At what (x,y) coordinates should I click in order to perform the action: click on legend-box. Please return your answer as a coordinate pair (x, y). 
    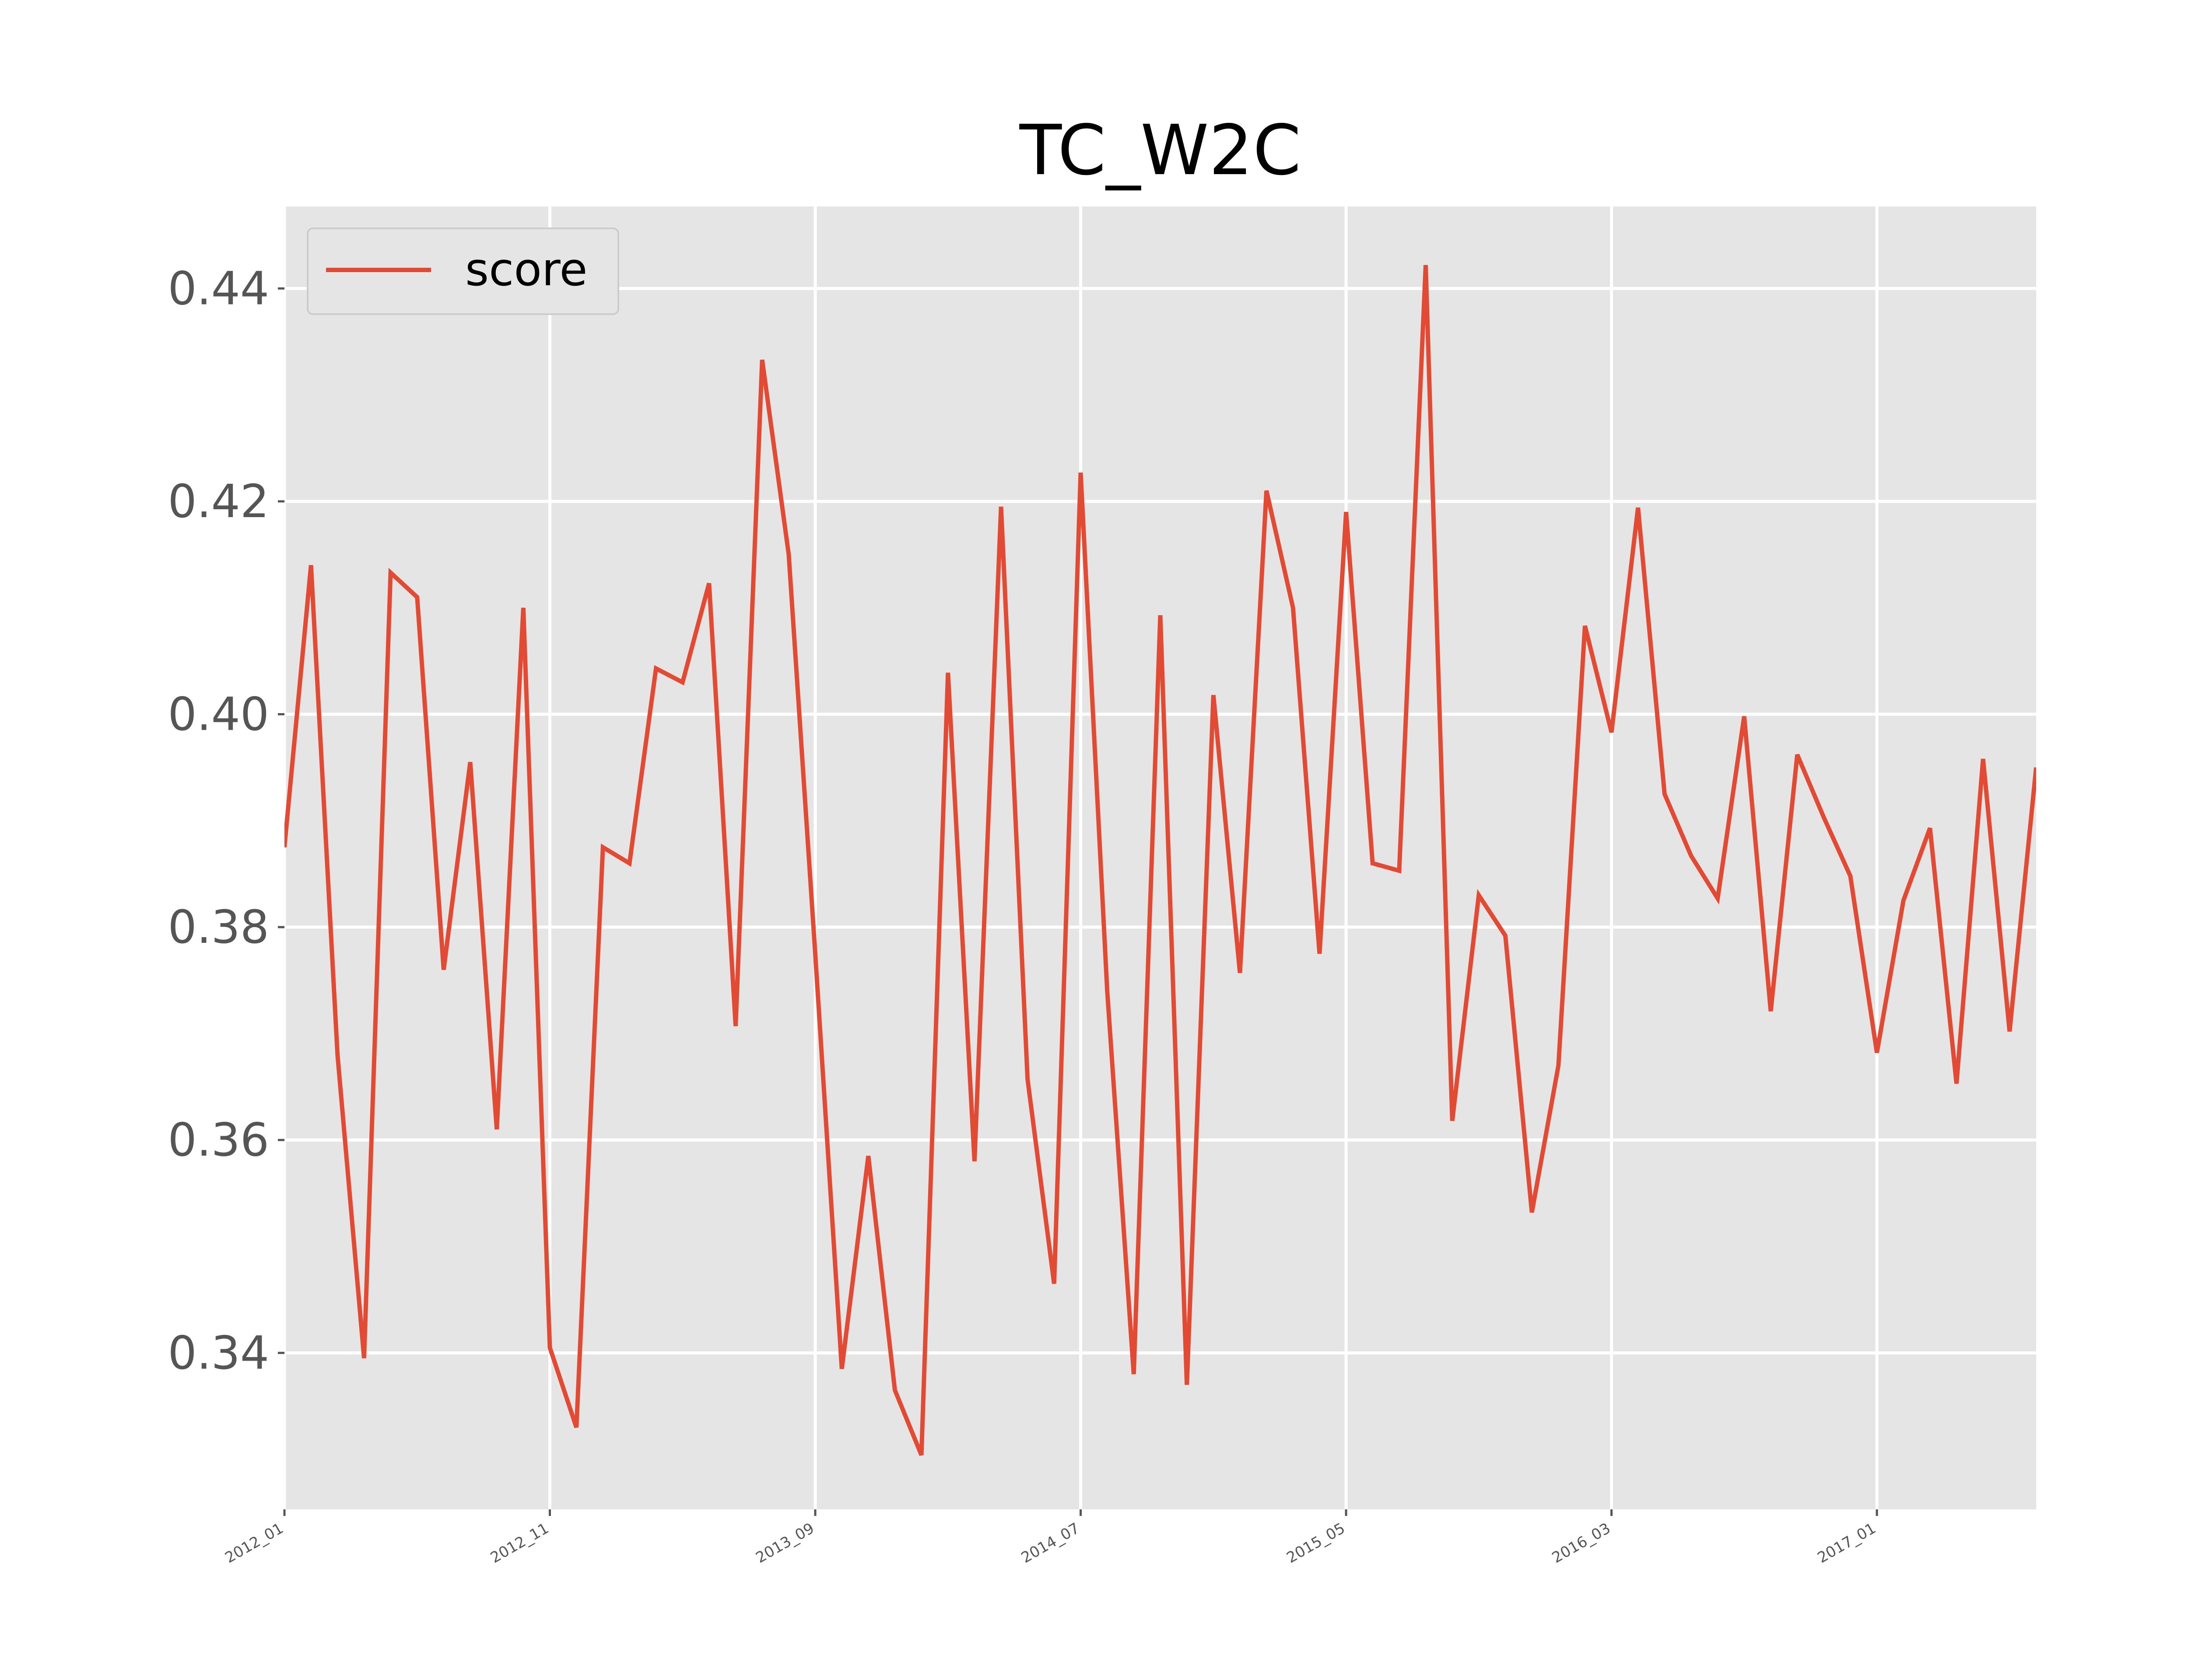
    Looking at the image, I should click on (463, 271).